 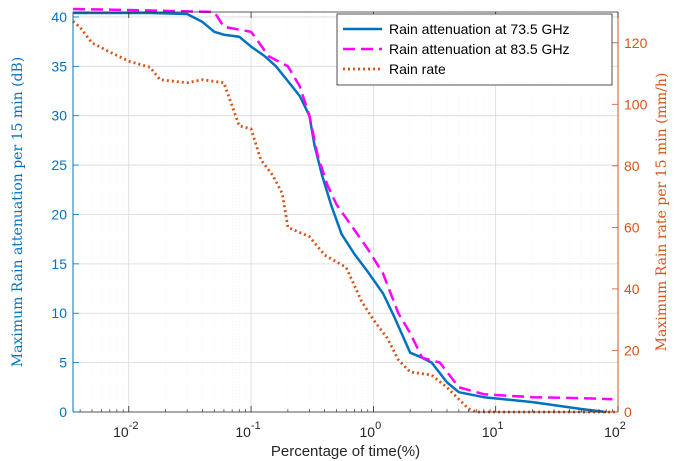 I want to click on left-y-tick-label-8: 40, so click(x=59, y=17).